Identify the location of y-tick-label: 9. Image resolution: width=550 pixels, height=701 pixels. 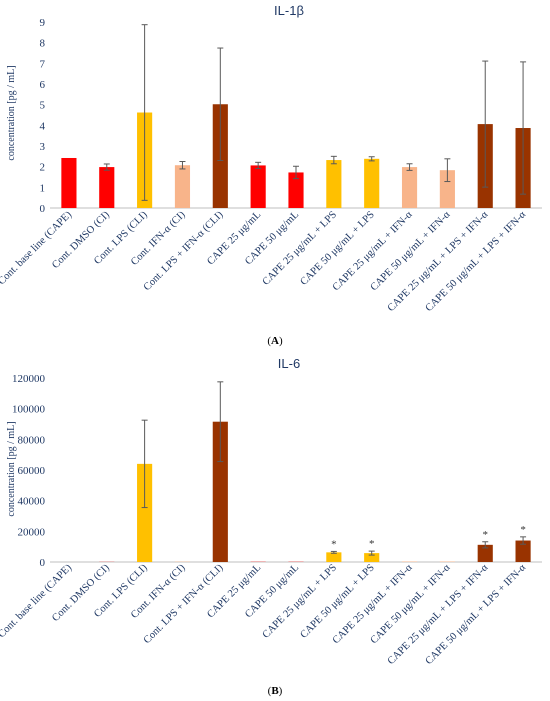
(43, 23).